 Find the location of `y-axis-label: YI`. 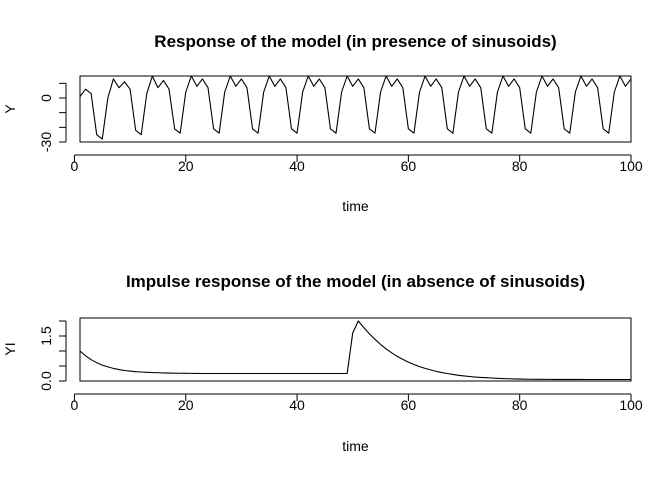

y-axis-label: YI is located at coordinates (10, 348).